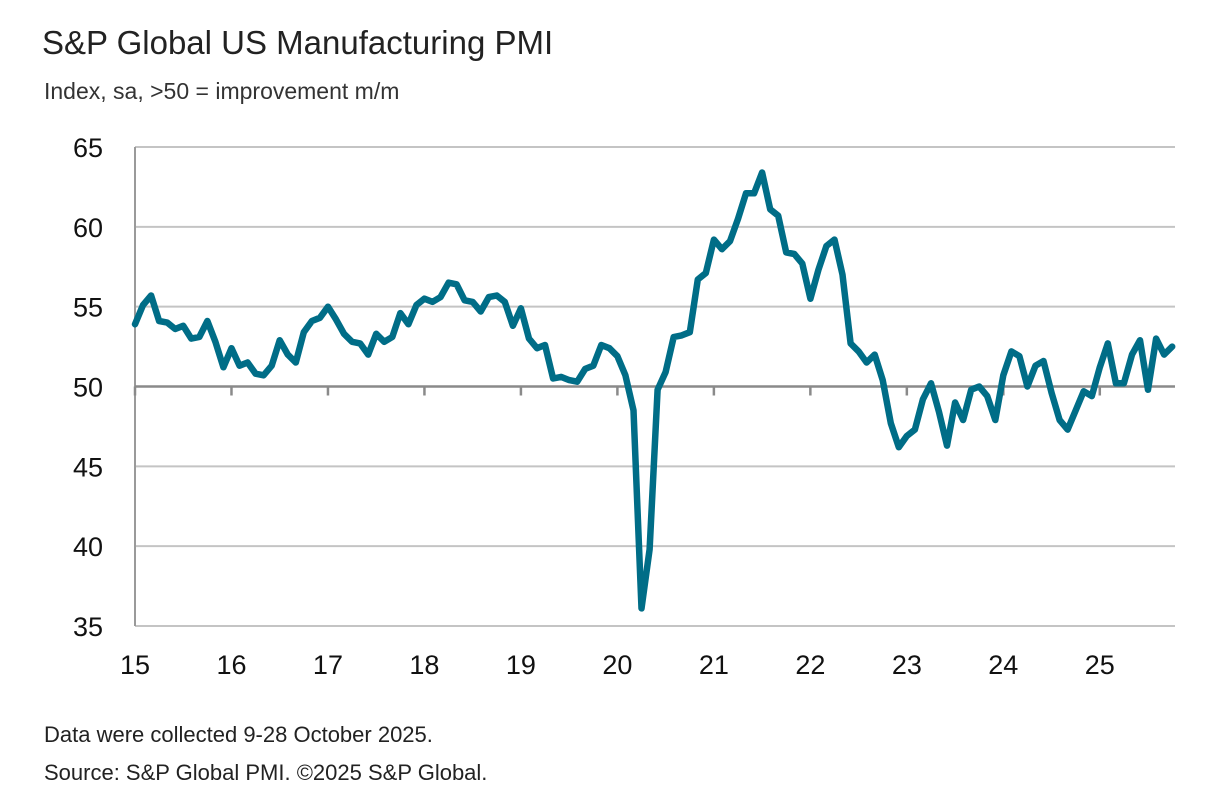  What do you see at coordinates (810, 665) in the screenshot?
I see `x-tick-label: 22` at bounding box center [810, 665].